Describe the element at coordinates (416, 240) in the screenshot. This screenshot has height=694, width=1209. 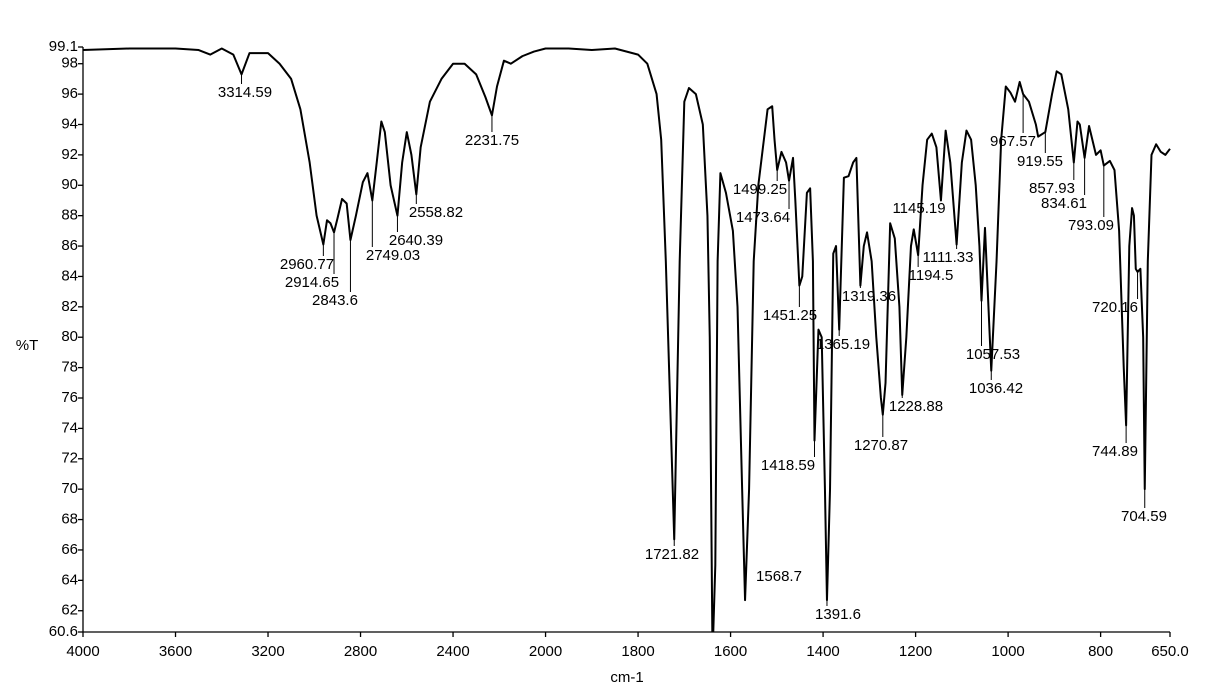
I see `peak-label: 2640.39` at that location.